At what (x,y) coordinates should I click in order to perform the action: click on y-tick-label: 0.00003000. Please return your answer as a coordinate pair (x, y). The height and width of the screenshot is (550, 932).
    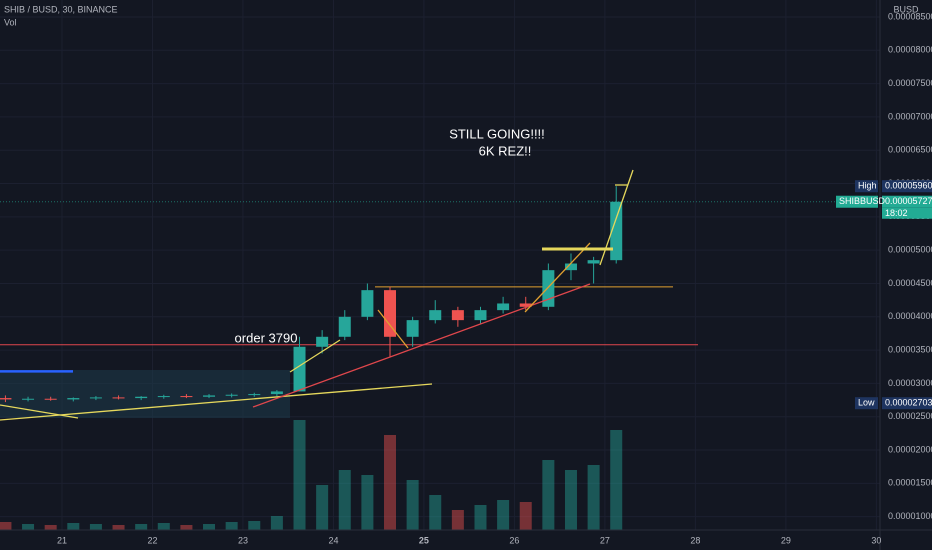
    Looking at the image, I should click on (910, 383).